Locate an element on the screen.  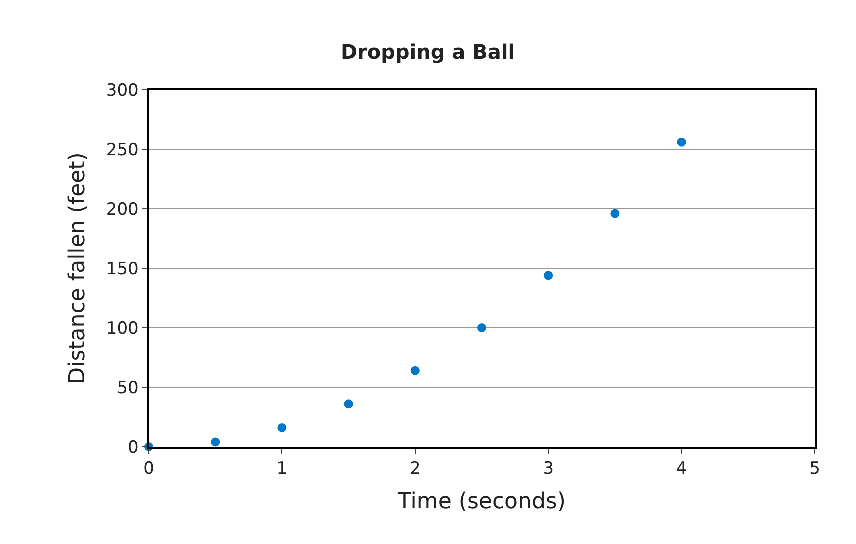
x-tick-label: 2 is located at coordinates (415, 469).